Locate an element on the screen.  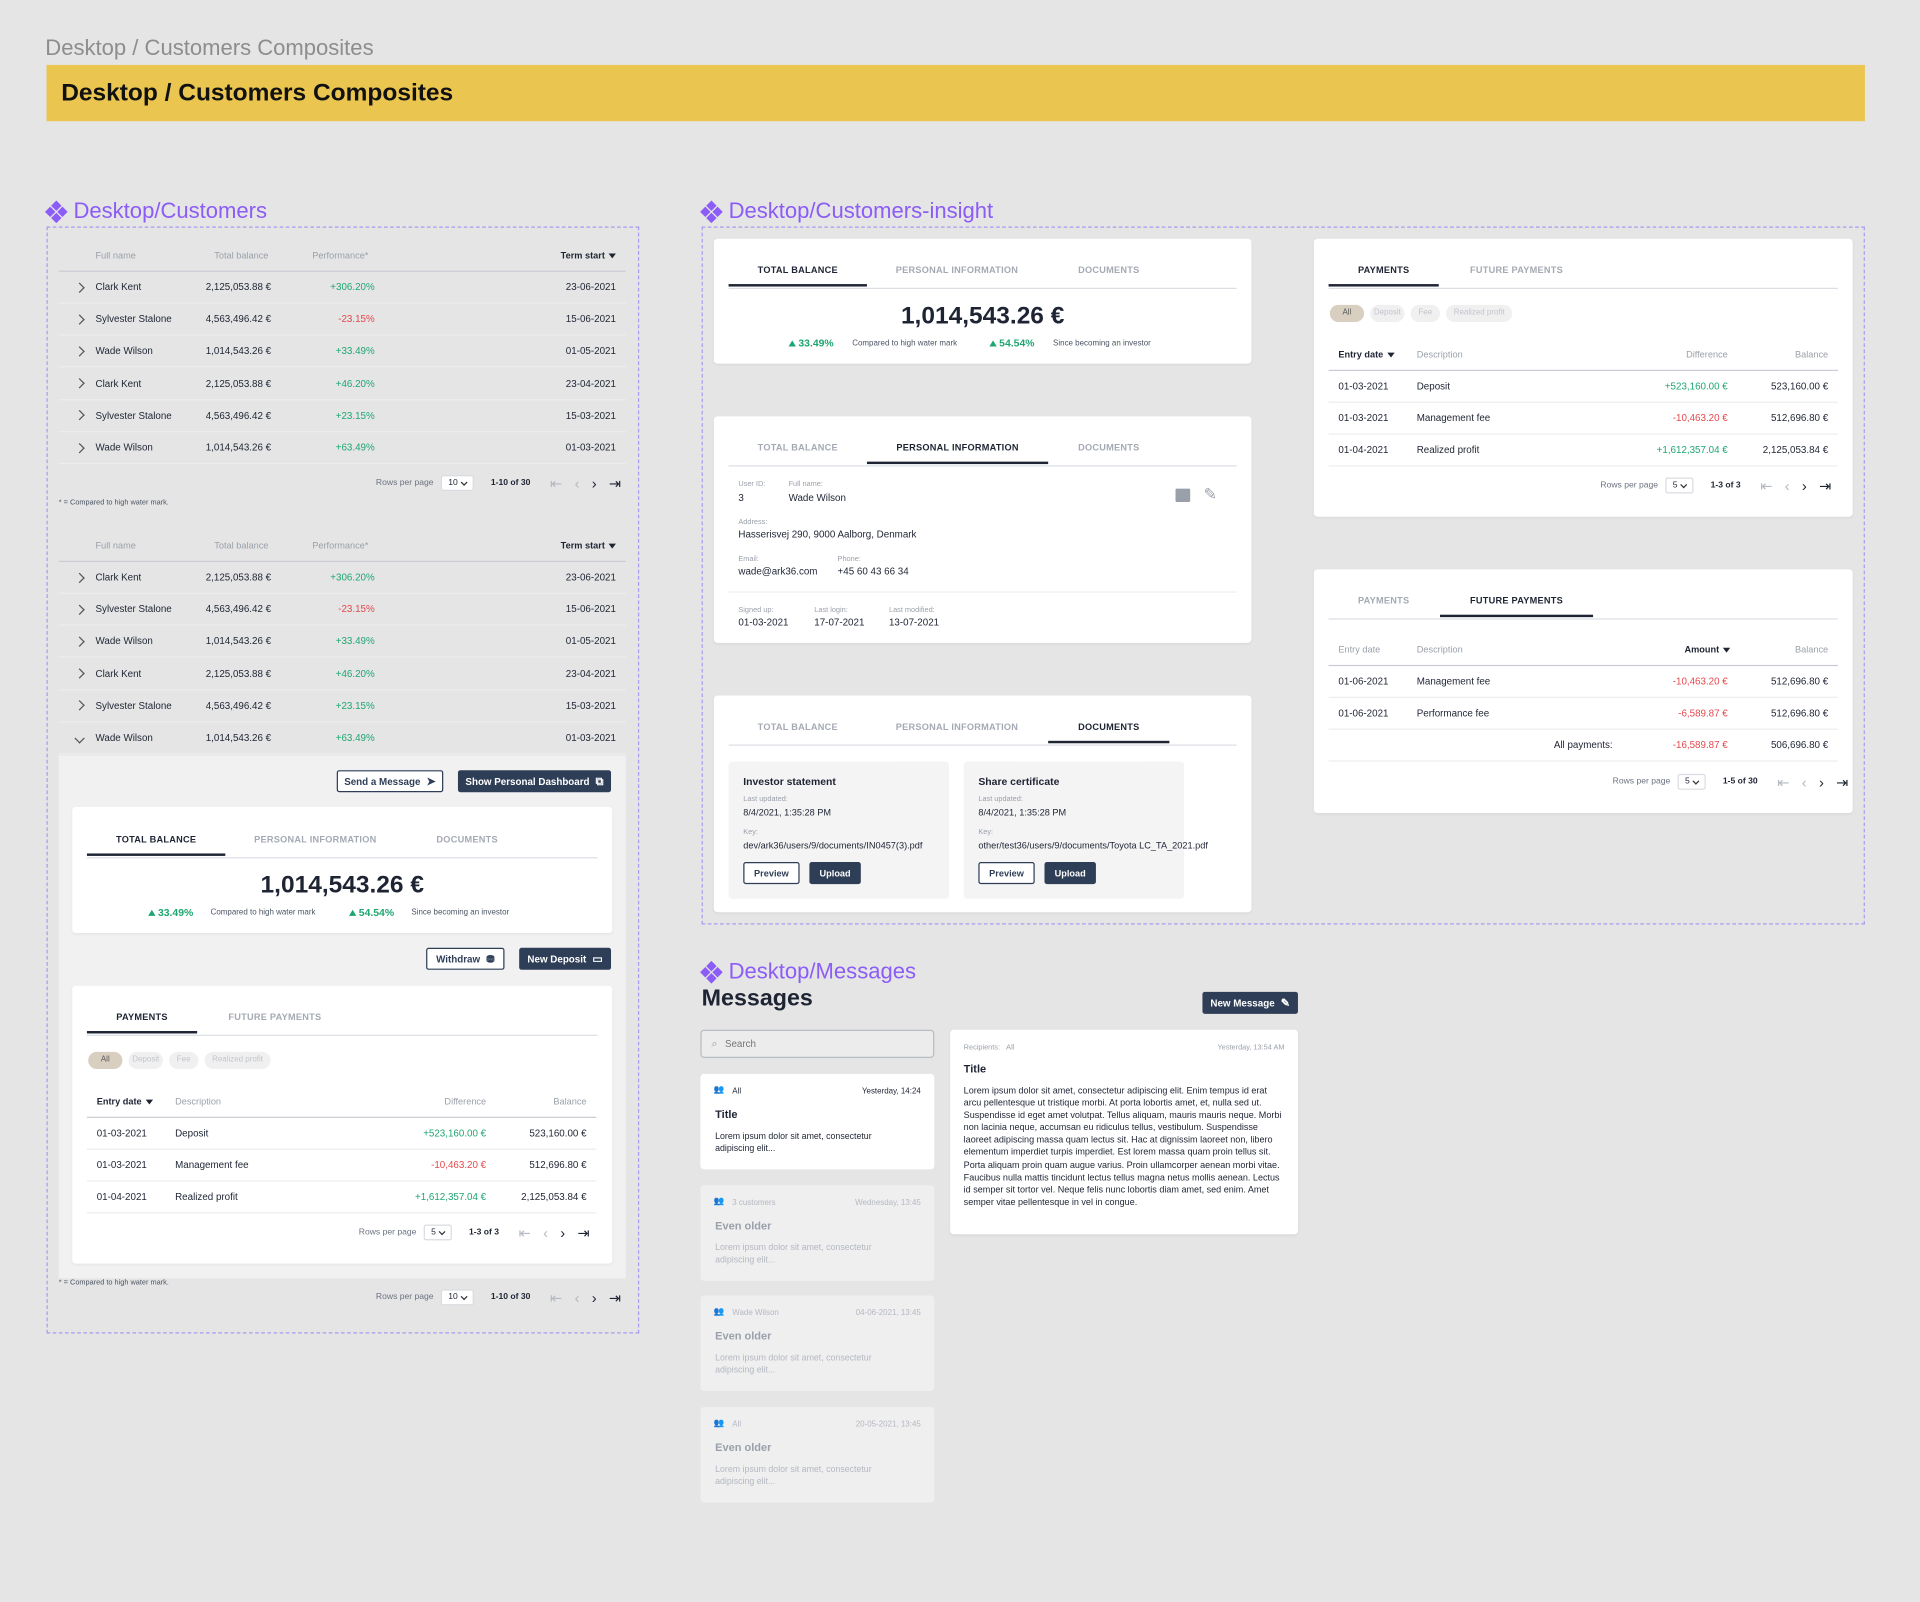
header-total-balance: Total balance is located at coordinates (241, 255).